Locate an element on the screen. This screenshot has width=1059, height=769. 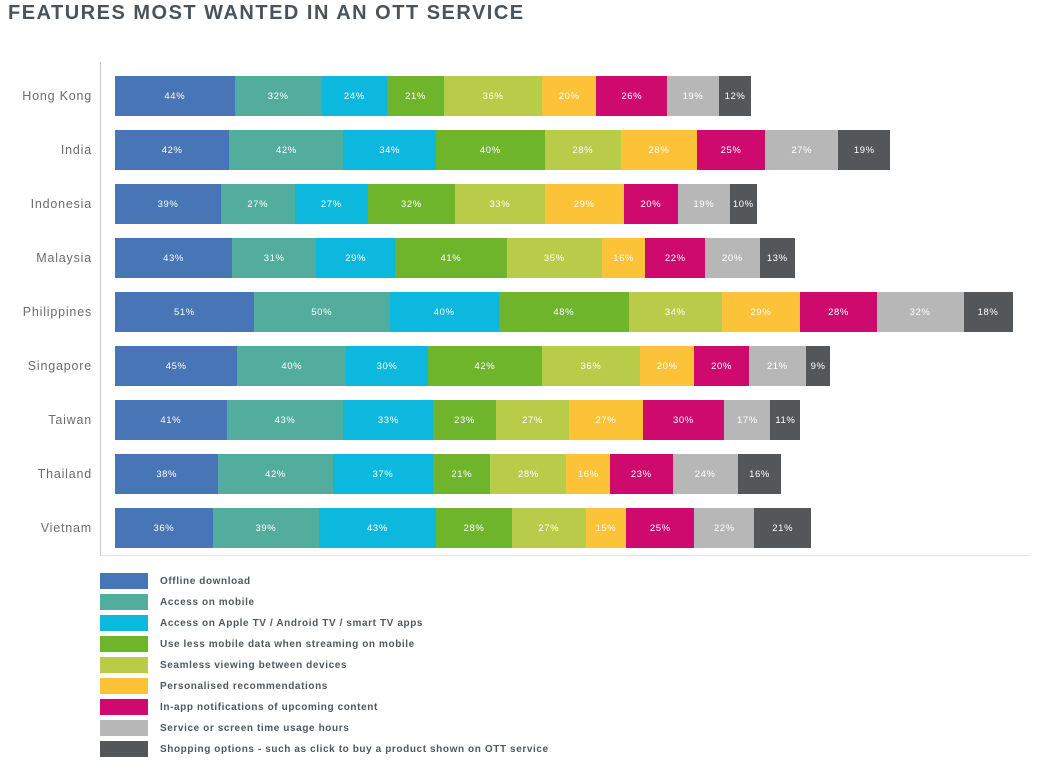
legend-item: Access on mobile is located at coordinates (324, 602).